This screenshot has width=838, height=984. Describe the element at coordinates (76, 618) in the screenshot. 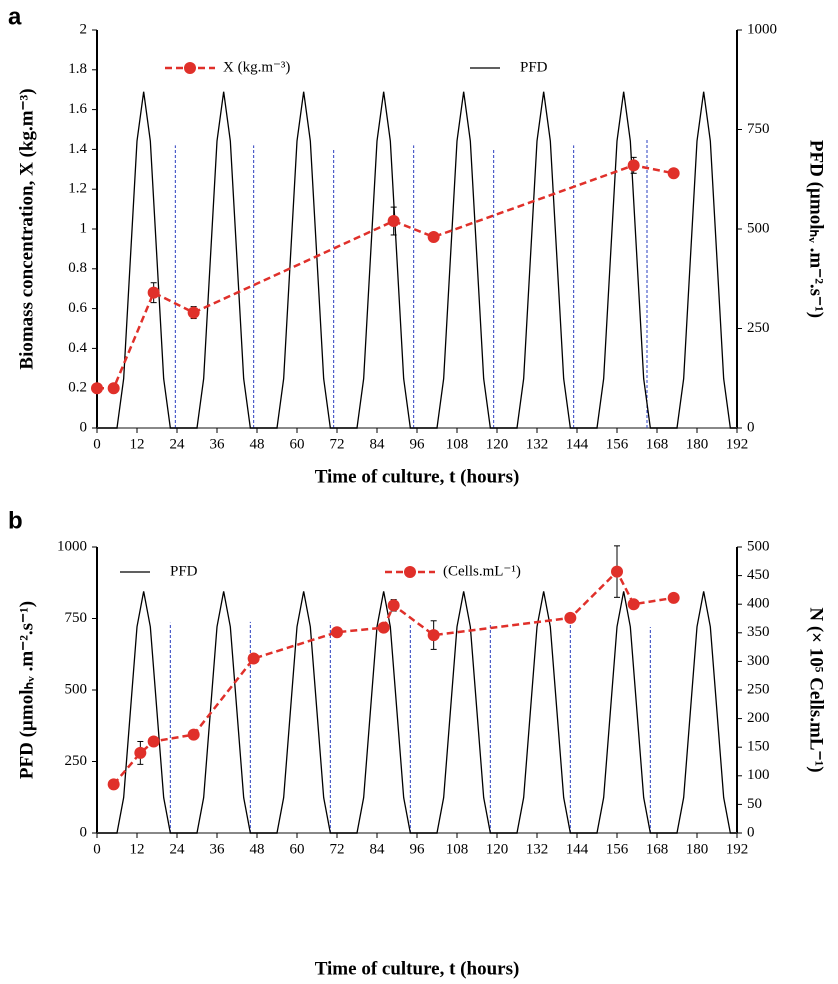

I see `y-tick-label: 750` at that location.